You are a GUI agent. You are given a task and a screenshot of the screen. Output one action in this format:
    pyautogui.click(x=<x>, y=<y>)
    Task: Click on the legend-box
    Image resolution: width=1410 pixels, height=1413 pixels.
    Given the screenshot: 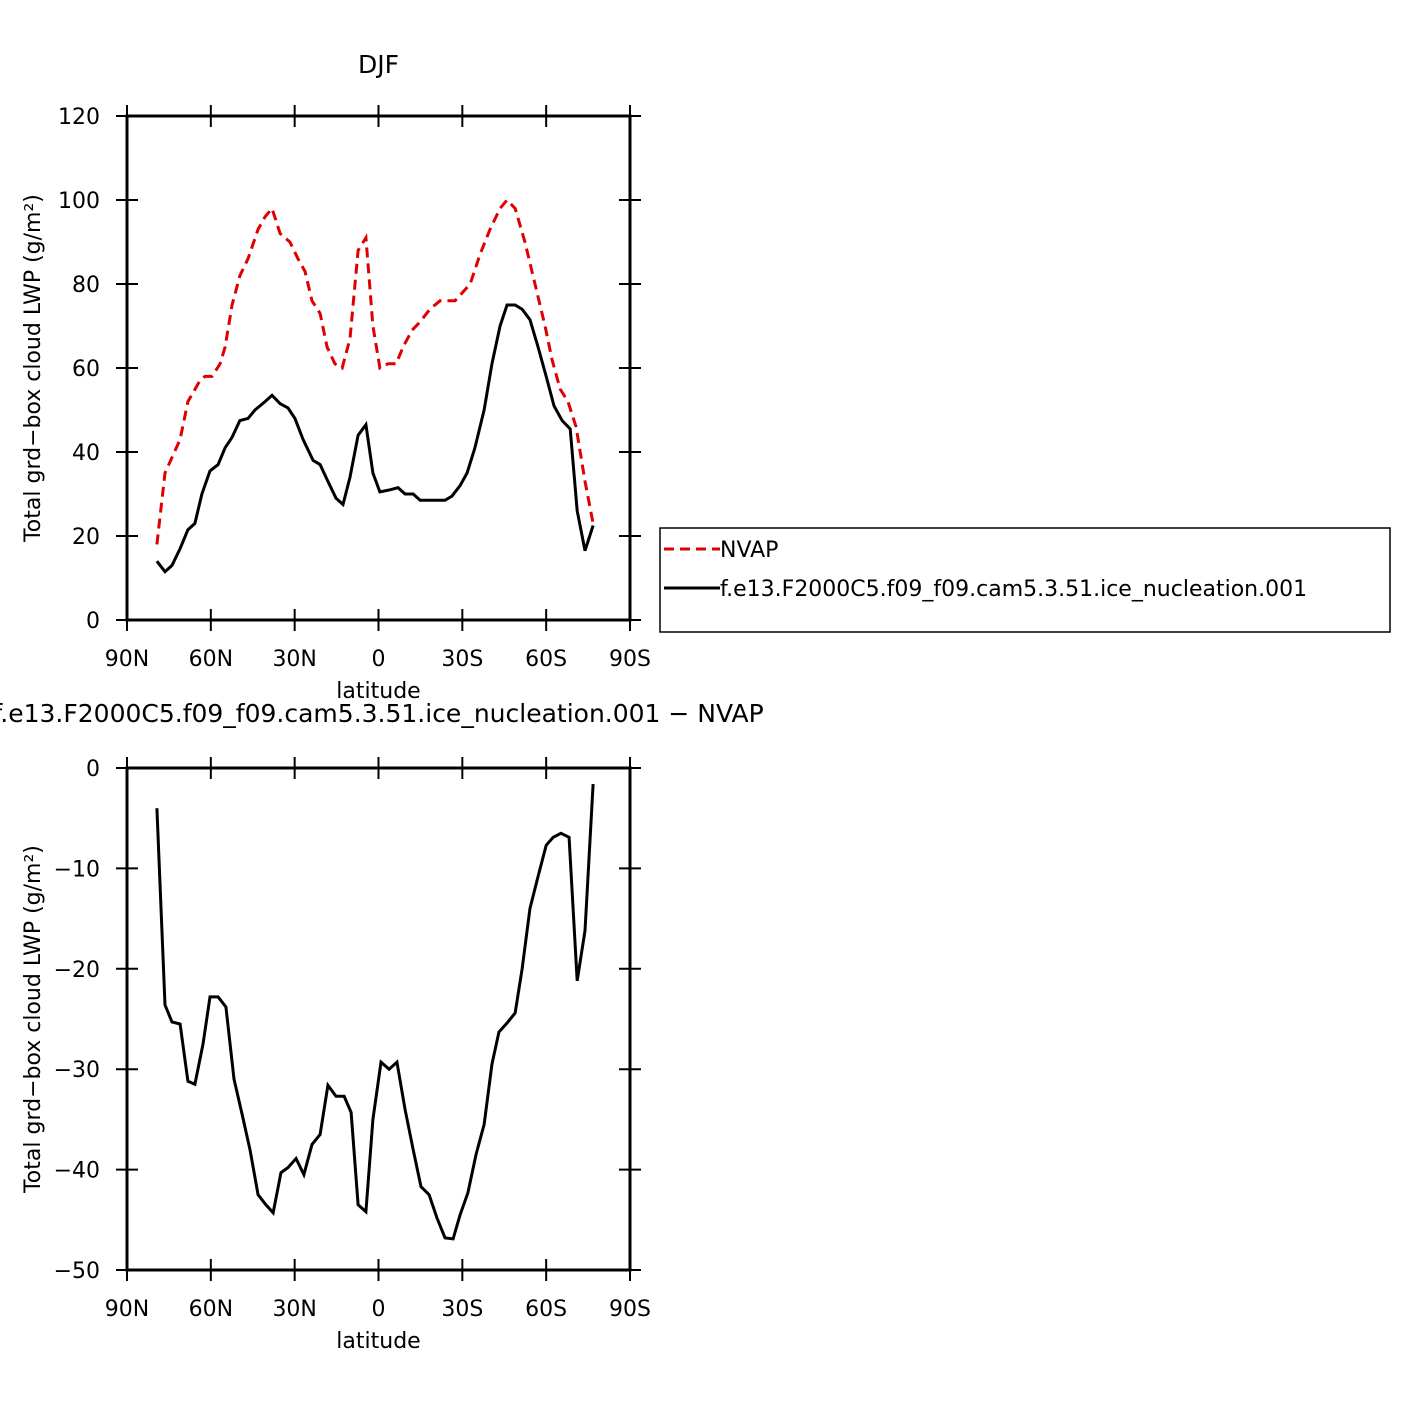 What is the action you would take?
    pyautogui.click(x=1025, y=580)
    